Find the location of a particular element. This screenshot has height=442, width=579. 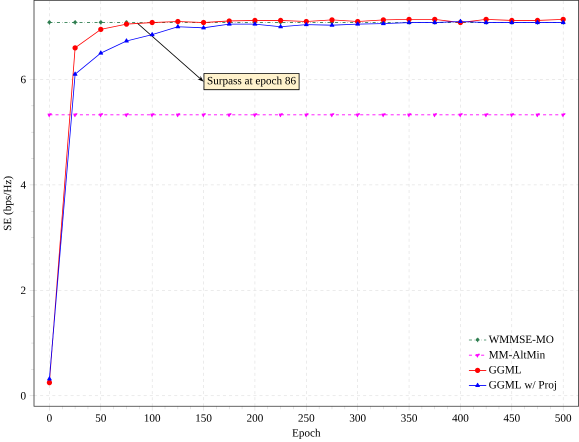

y-axis-title: SE (bps/Hz) is located at coordinates (8, 203).